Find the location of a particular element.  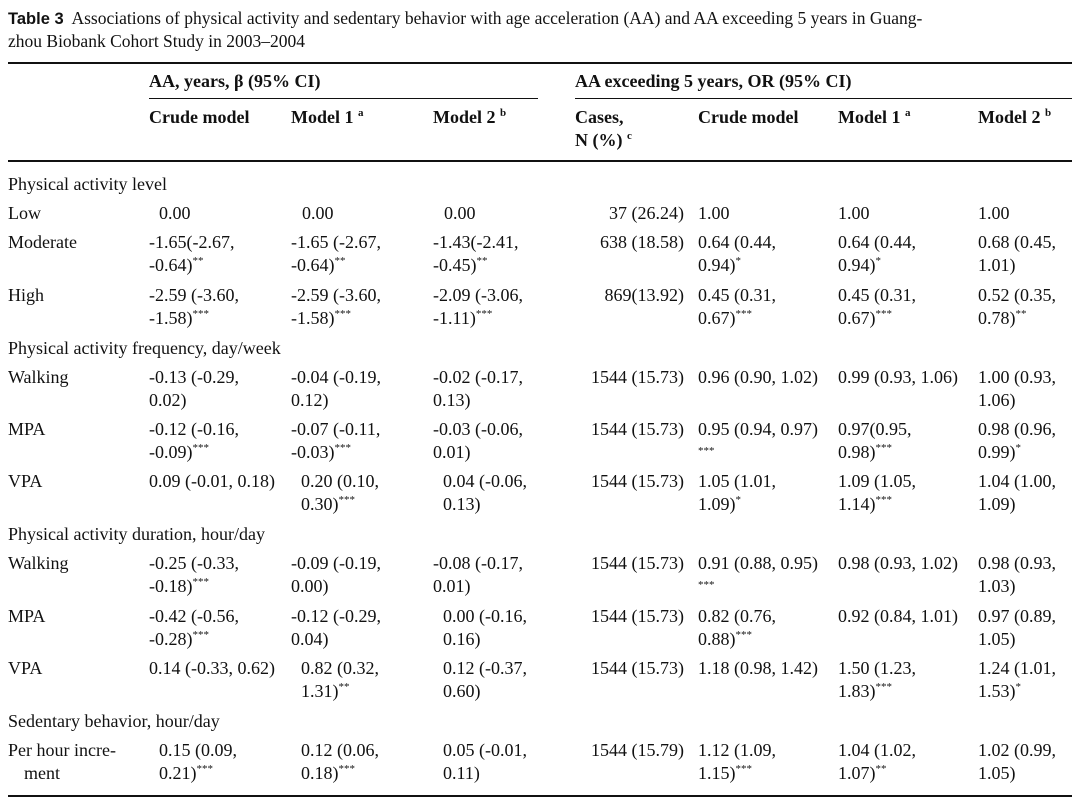

cell-line: 1.53)* is located at coordinates (1017, 691).